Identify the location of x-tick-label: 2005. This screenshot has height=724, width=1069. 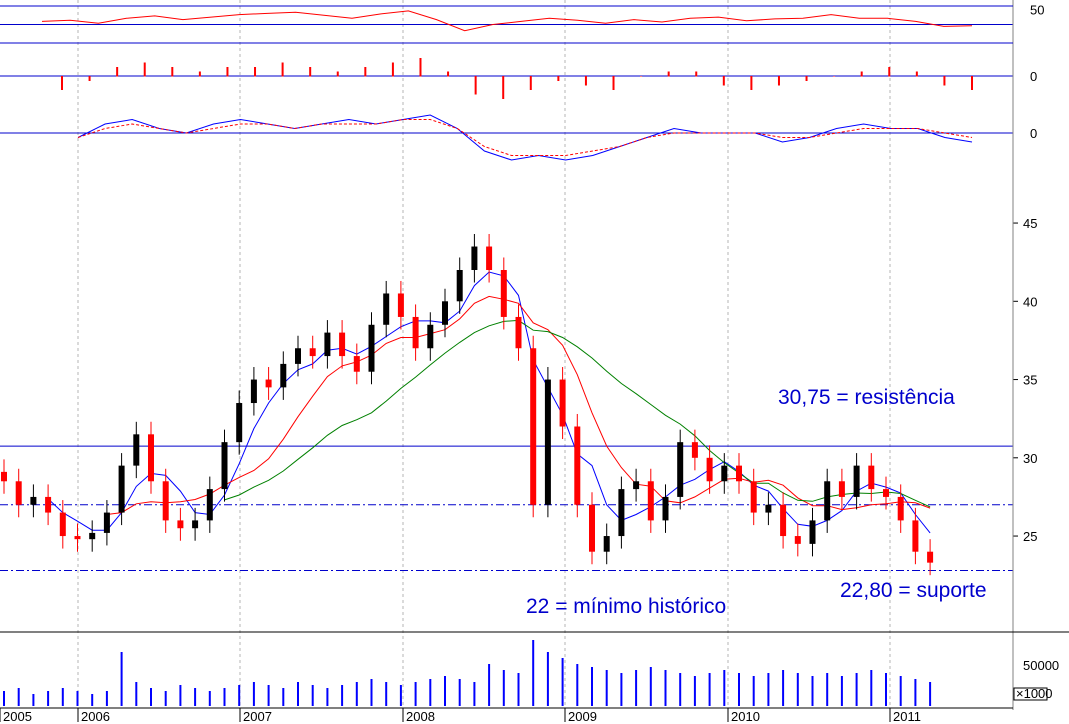
(17, 716).